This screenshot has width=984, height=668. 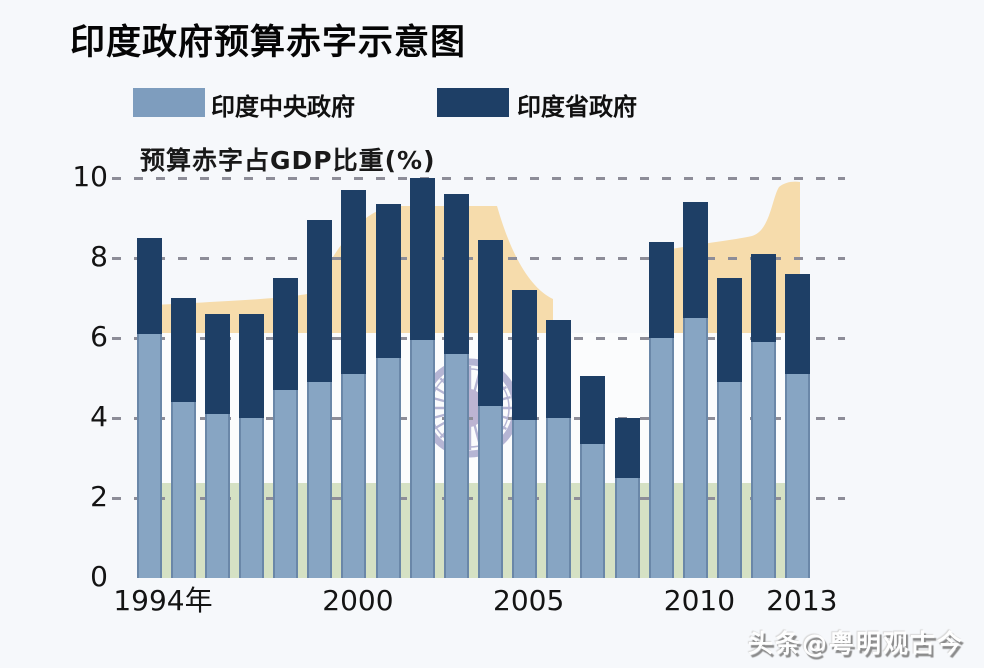 I want to click on bar-2005-central, so click(x=525, y=499).